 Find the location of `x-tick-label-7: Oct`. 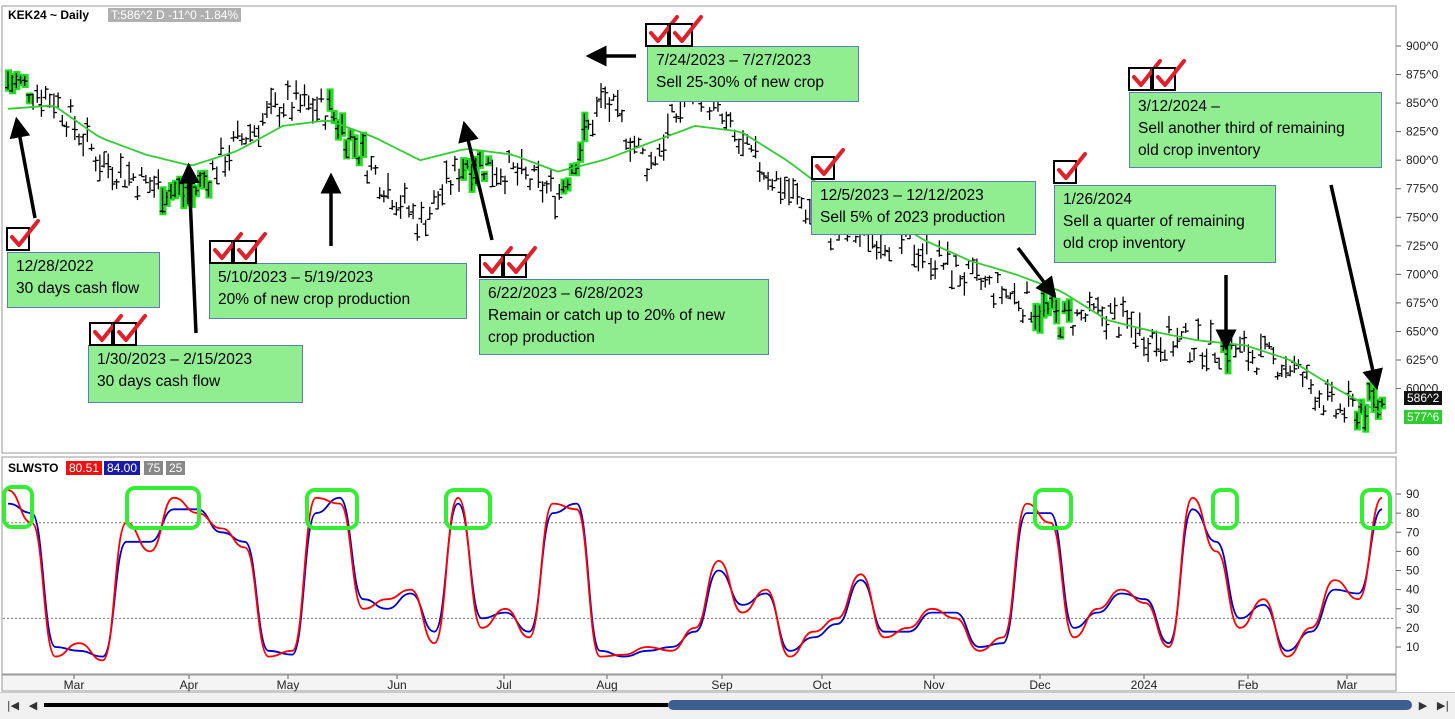

x-tick-label-7: Oct is located at coordinates (822, 685).